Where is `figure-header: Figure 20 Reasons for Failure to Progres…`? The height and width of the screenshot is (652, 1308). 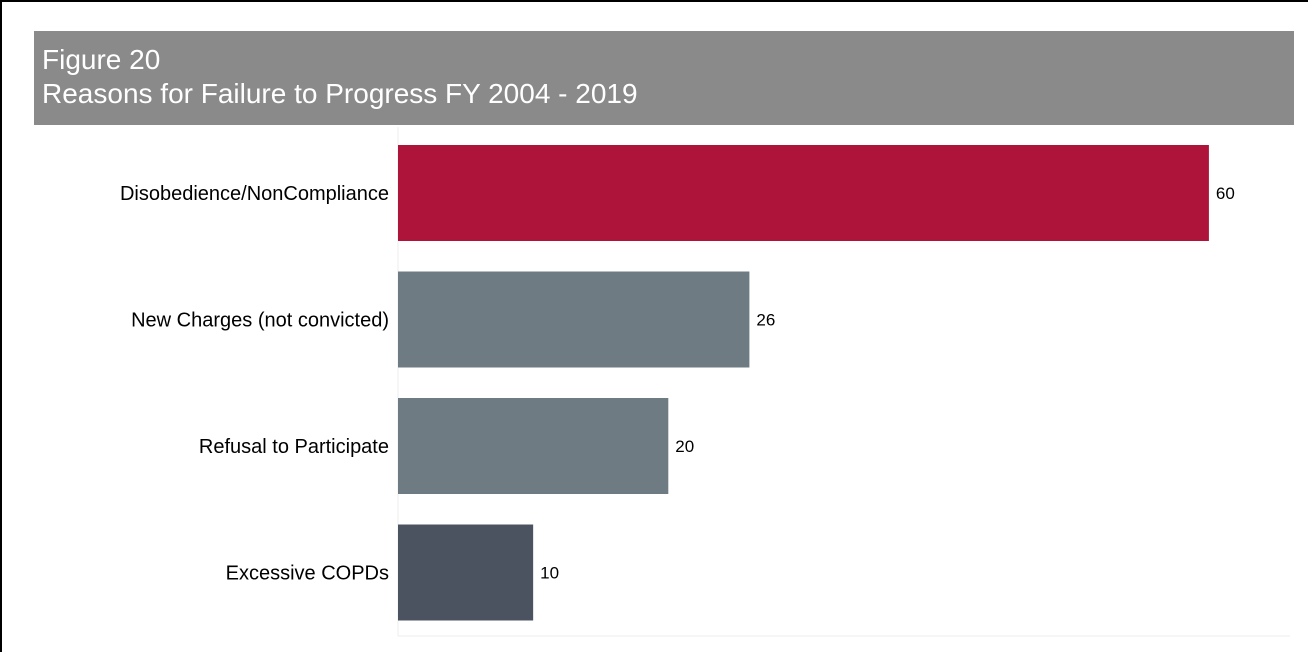
figure-header: Figure 20 Reasons for Failure to Progres… is located at coordinates (664, 78).